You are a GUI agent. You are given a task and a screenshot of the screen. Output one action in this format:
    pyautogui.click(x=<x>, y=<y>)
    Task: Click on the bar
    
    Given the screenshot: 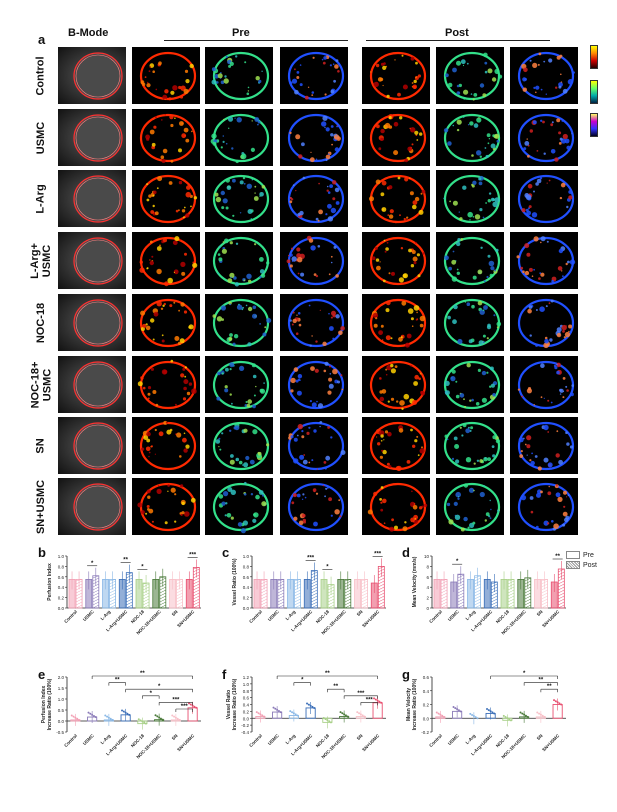 What is the action you would take?
    pyautogui.click(x=142, y=722)
    